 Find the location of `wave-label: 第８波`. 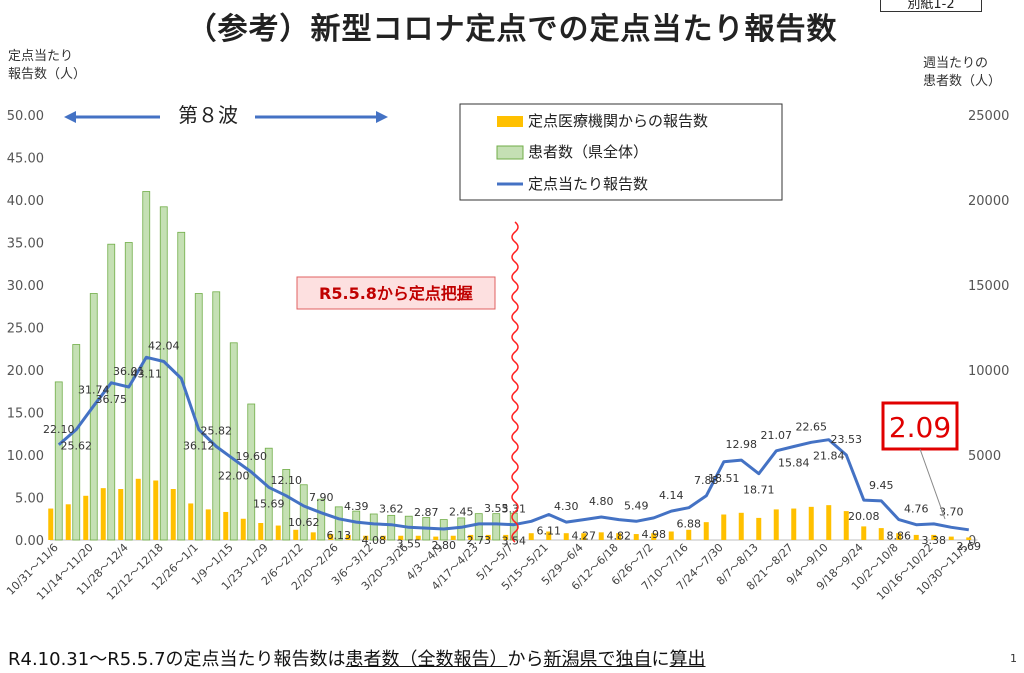

wave-label: 第８波 is located at coordinates (208, 115).